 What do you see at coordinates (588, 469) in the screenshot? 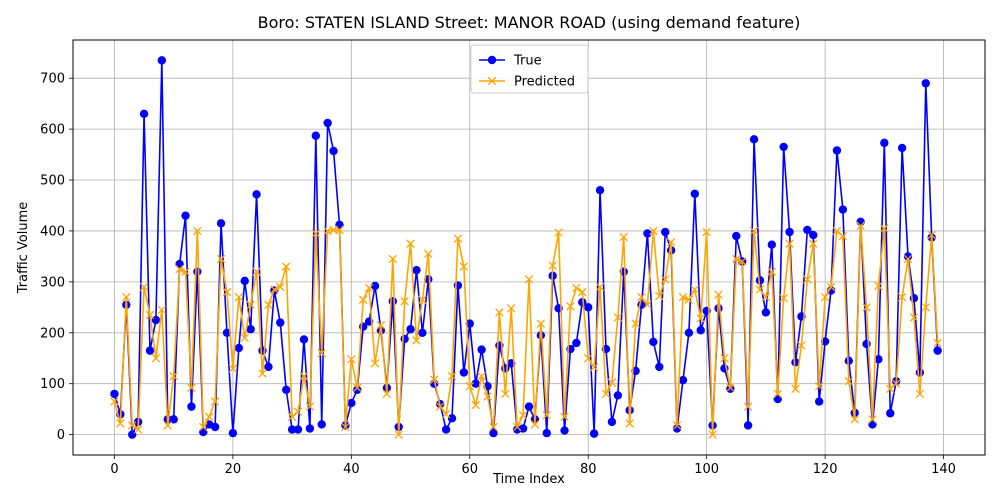
I see `x-tick-label: 80` at bounding box center [588, 469].